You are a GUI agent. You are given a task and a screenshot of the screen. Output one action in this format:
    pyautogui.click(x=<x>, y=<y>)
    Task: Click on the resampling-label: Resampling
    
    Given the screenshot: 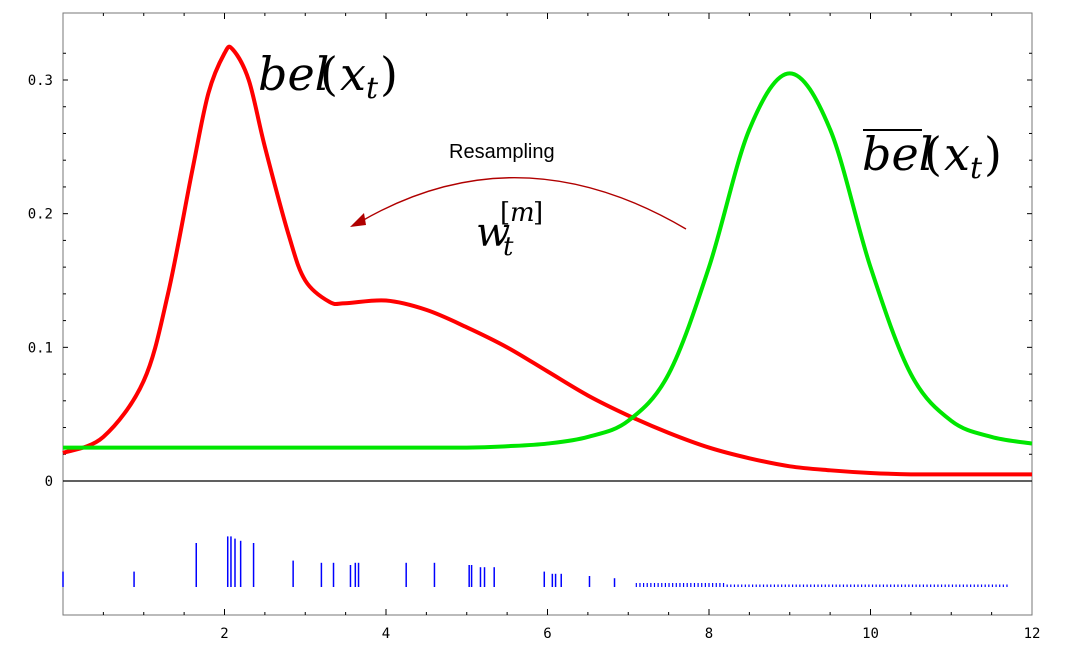 What is the action you would take?
    pyautogui.click(x=502, y=152)
    